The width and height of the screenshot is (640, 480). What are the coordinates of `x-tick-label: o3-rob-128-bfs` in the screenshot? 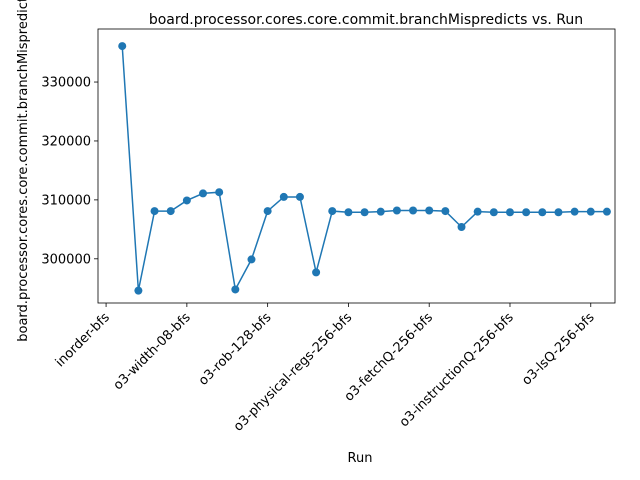 It's located at (235, 349).